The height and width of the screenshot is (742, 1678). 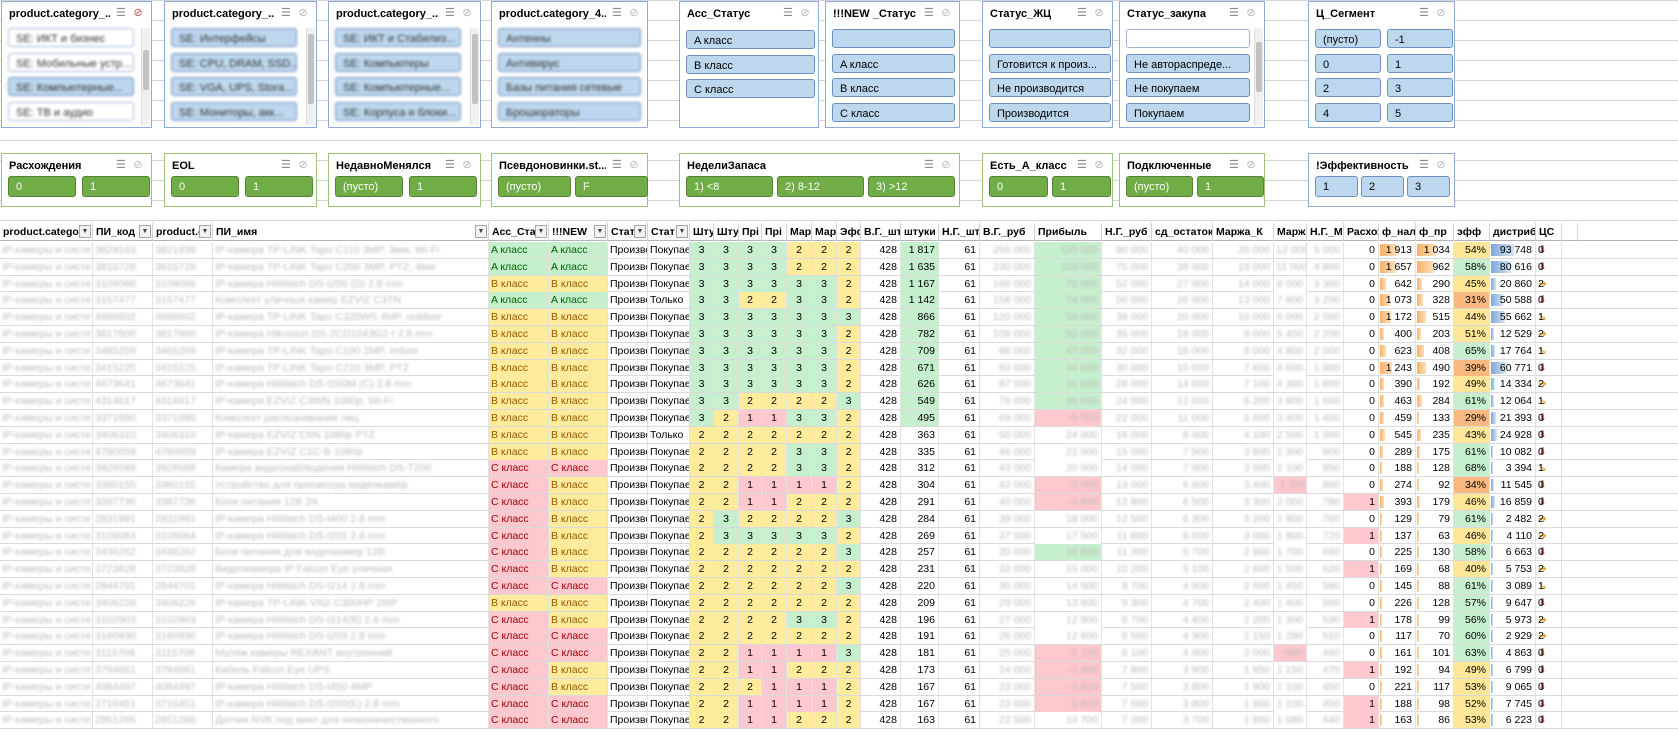 What do you see at coordinates (1068, 434) in the screenshot?
I see `cell-pr: 24 000` at bounding box center [1068, 434].